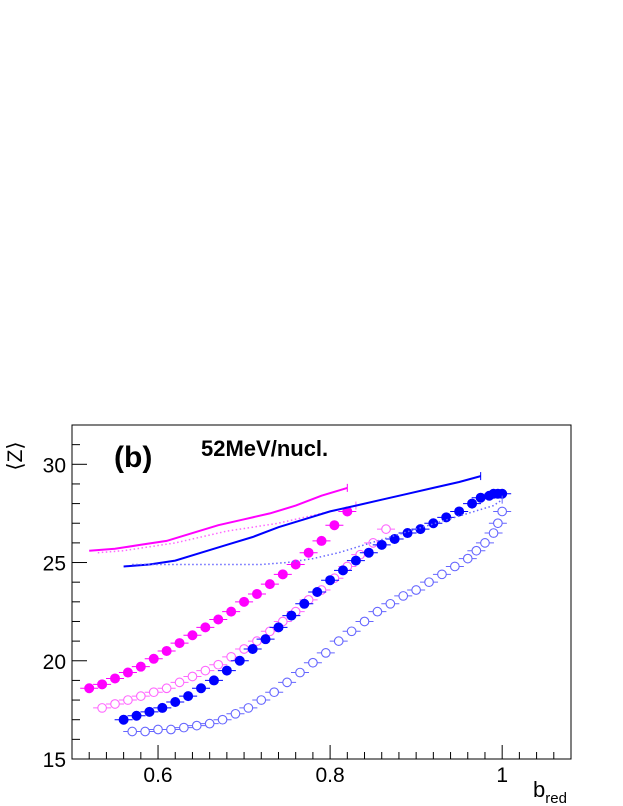 This screenshot has height=806, width=623. I want to click on x-axis-title-main: b, so click(539, 789).